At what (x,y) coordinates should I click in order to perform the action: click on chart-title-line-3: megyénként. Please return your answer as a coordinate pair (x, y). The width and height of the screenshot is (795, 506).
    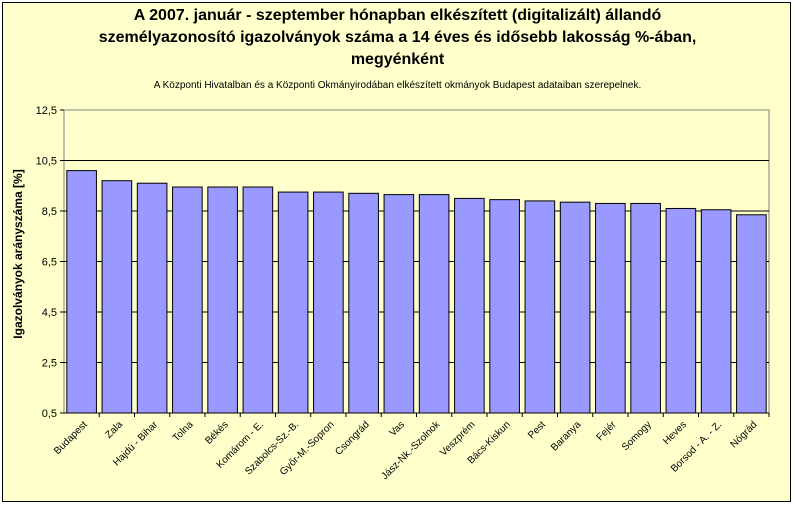
    Looking at the image, I should click on (397, 59).